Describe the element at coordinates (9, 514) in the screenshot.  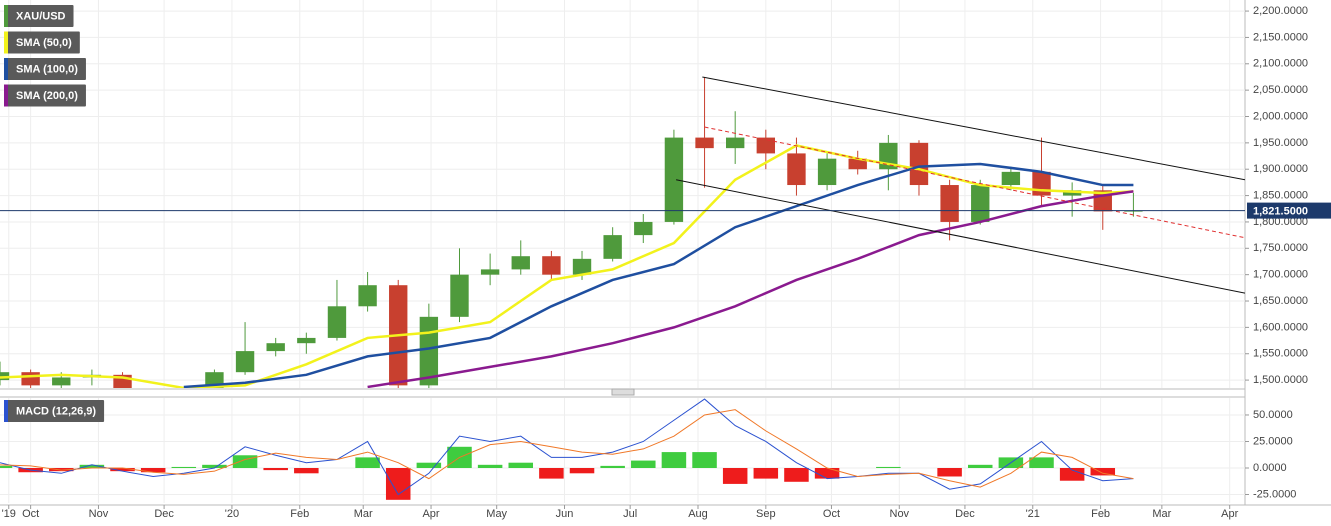
I see `x-tick-label: '19` at that location.